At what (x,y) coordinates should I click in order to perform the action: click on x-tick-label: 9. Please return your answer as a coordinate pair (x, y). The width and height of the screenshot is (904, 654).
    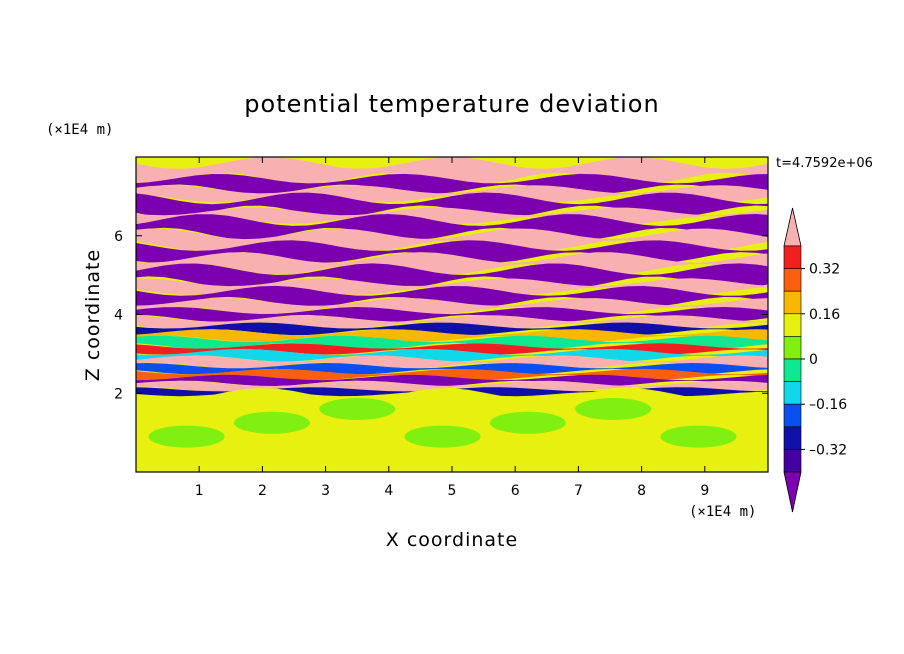
    Looking at the image, I should click on (704, 491).